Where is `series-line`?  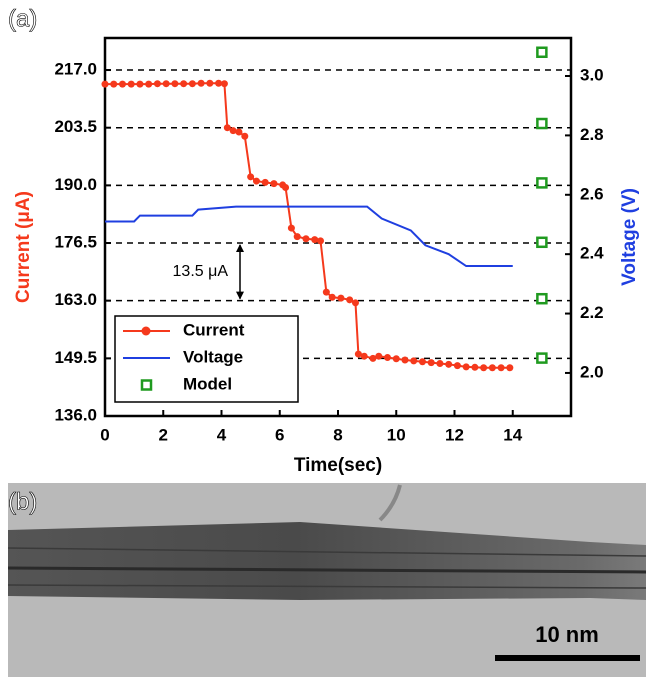 series-line is located at coordinates (309, 236).